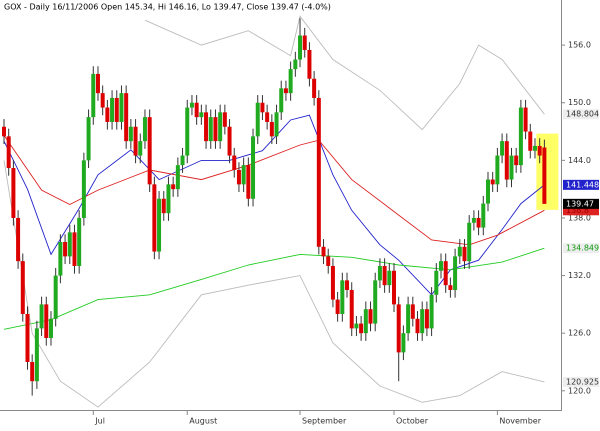  I want to click on y-tick-label: 150.0, so click(579, 102).